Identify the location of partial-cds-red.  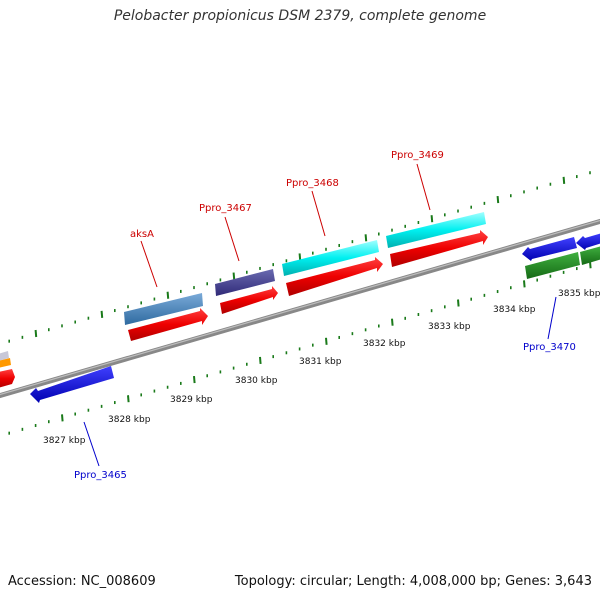
(7, 378).